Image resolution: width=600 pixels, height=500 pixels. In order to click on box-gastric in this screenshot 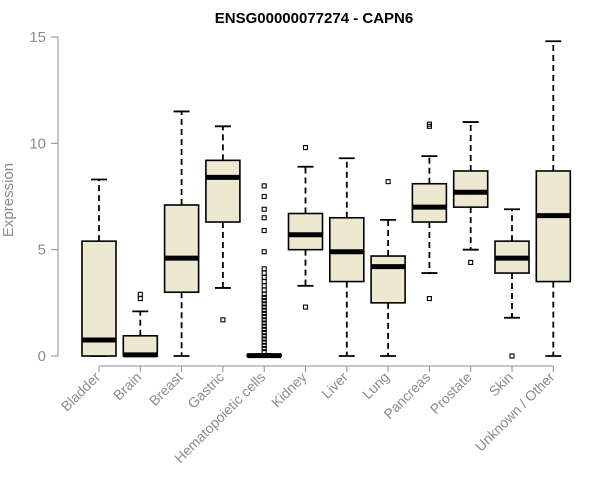, I will do `click(223, 224)`.